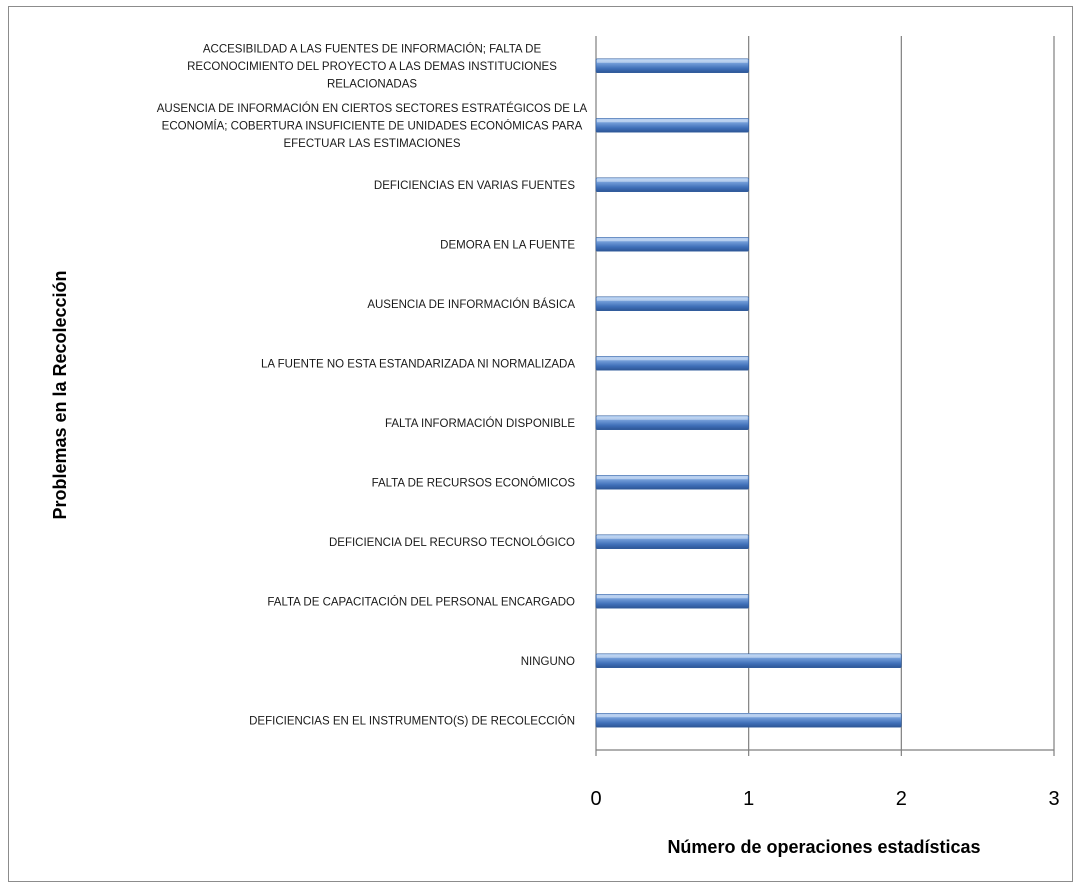  Describe the element at coordinates (452, 542) in the screenshot. I see `y-category-label: DEFICIENCIA DEL RECURSO TECNOLÓGICO` at that location.